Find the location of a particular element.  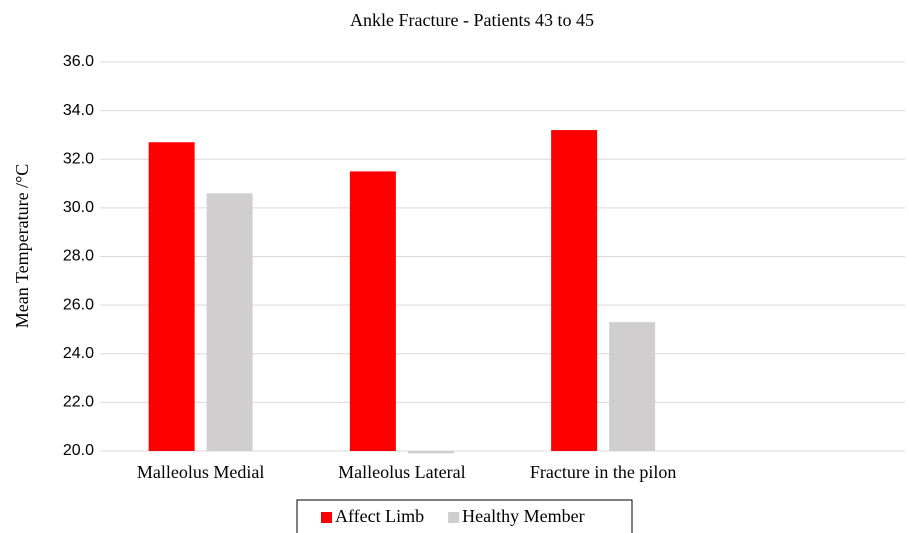

y-tick-label: 26.0 is located at coordinates (78, 304).